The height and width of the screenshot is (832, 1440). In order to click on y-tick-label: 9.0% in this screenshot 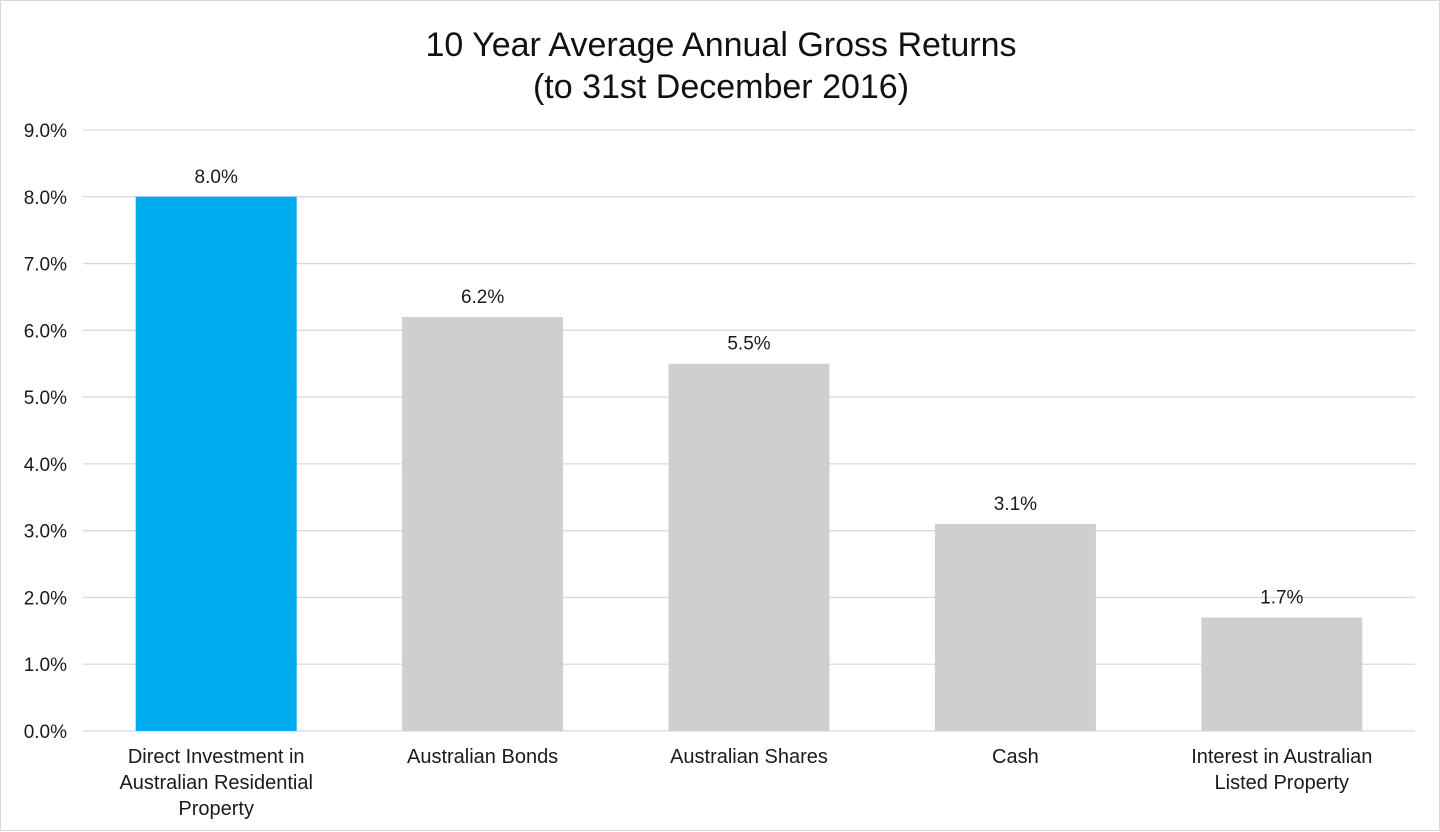, I will do `click(45, 131)`.